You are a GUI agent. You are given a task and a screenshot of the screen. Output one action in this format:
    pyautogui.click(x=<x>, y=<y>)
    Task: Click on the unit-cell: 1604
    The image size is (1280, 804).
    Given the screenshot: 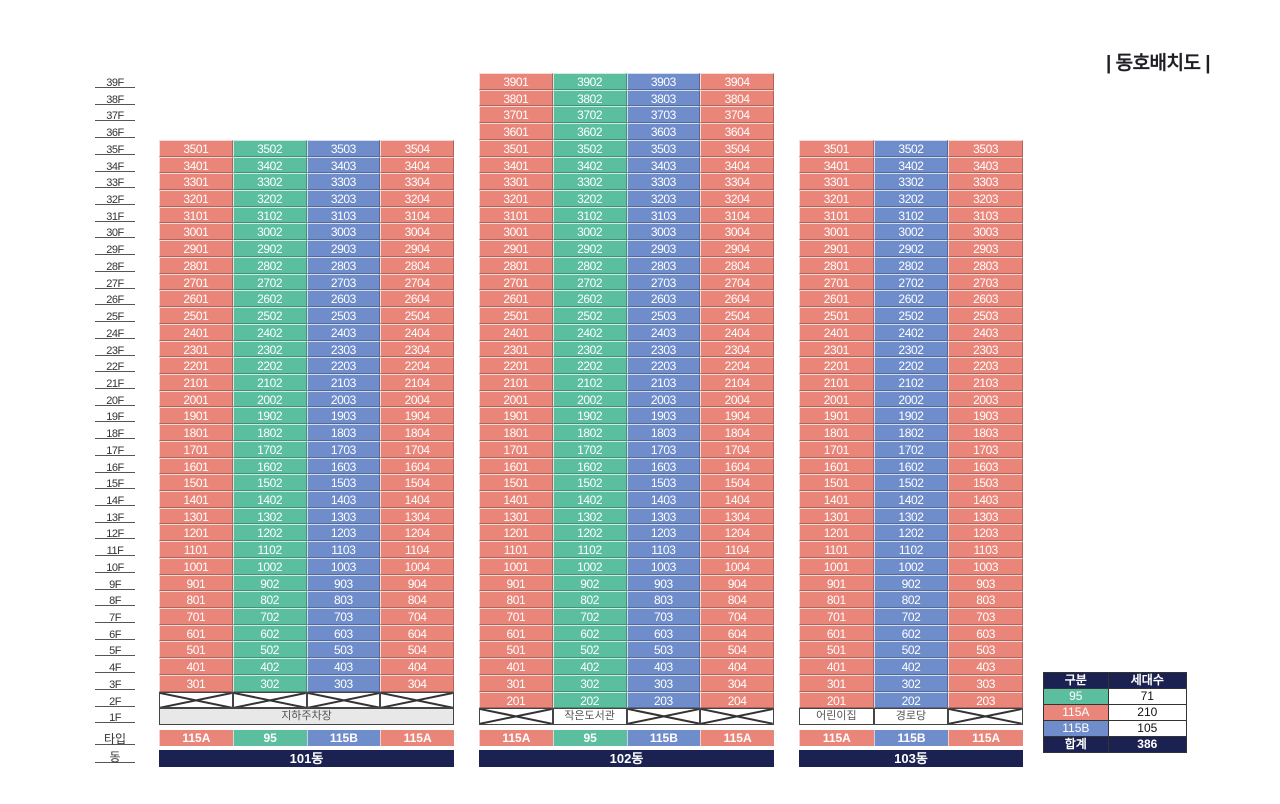 What is the action you would take?
    pyautogui.click(x=737, y=466)
    